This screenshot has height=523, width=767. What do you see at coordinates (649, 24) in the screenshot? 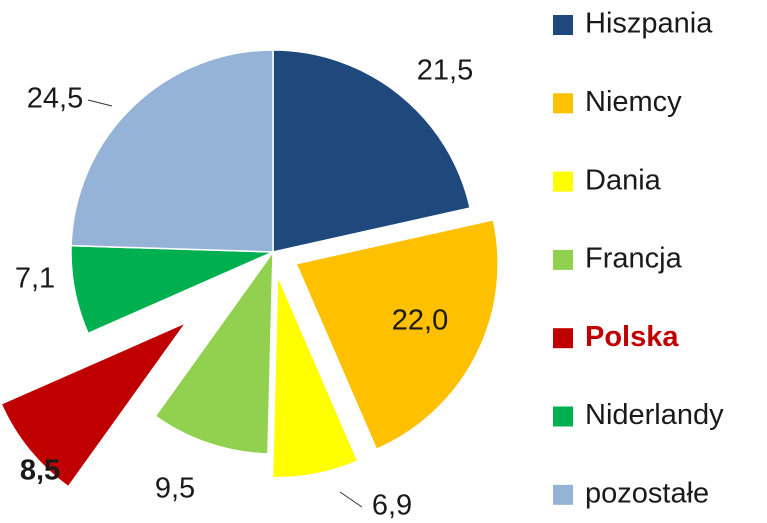
I see `legend-label: Hiszpania` at bounding box center [649, 24].